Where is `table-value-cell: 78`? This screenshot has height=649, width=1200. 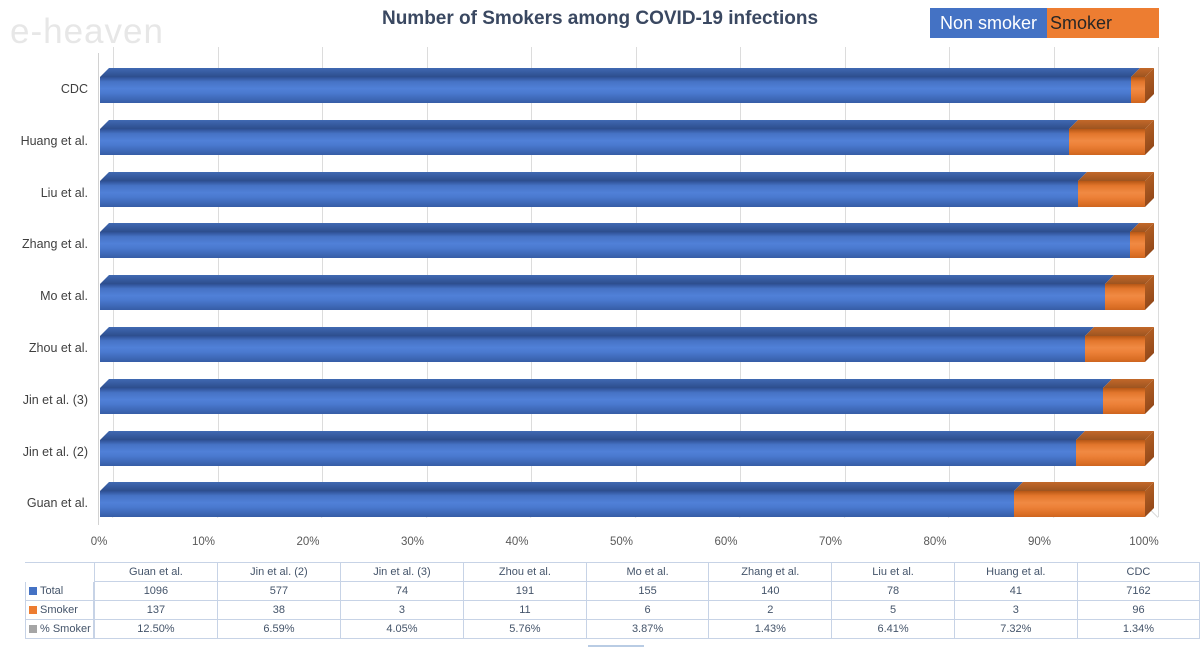
table-value-cell: 78 is located at coordinates (893, 591).